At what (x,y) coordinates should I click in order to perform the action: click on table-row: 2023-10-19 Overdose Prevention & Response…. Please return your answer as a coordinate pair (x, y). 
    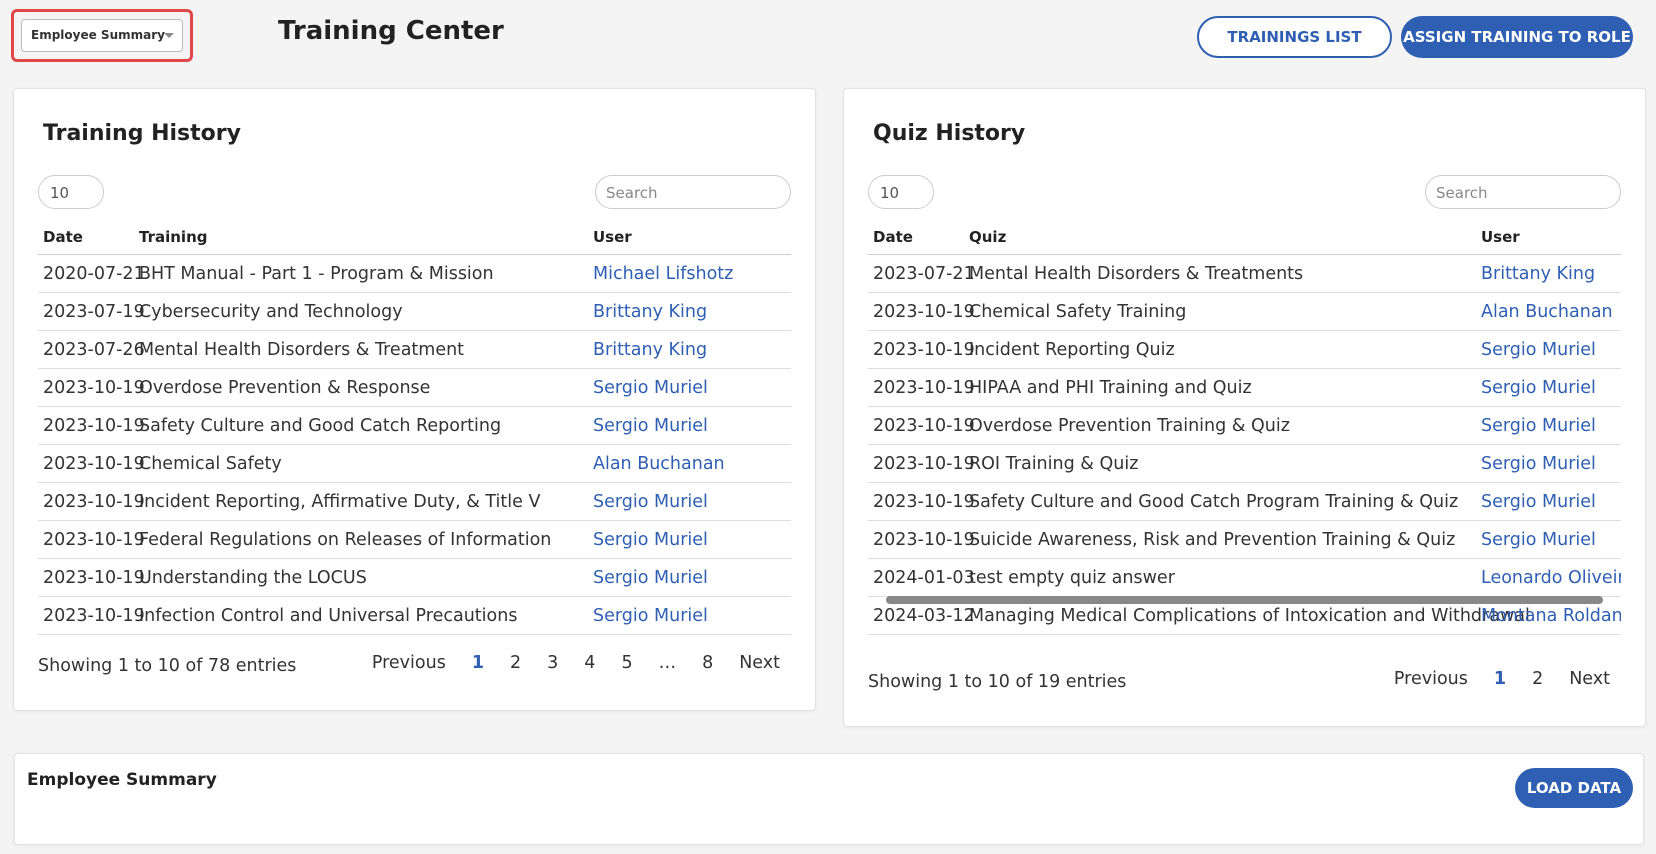
    Looking at the image, I should click on (414, 388).